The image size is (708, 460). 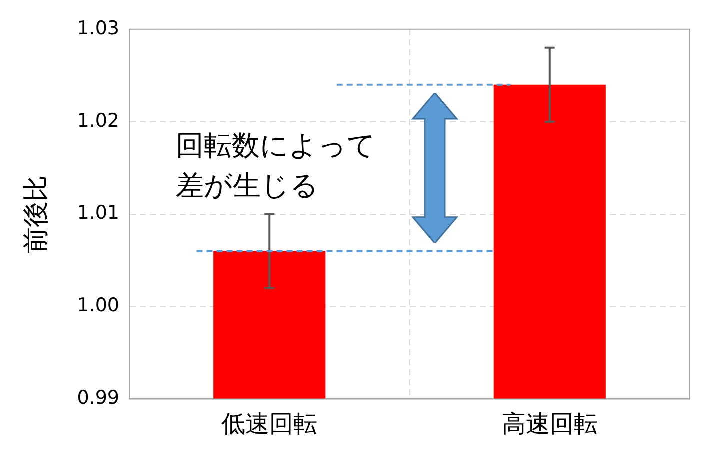 I want to click on y-tick-label: 1.00, so click(x=98, y=305).